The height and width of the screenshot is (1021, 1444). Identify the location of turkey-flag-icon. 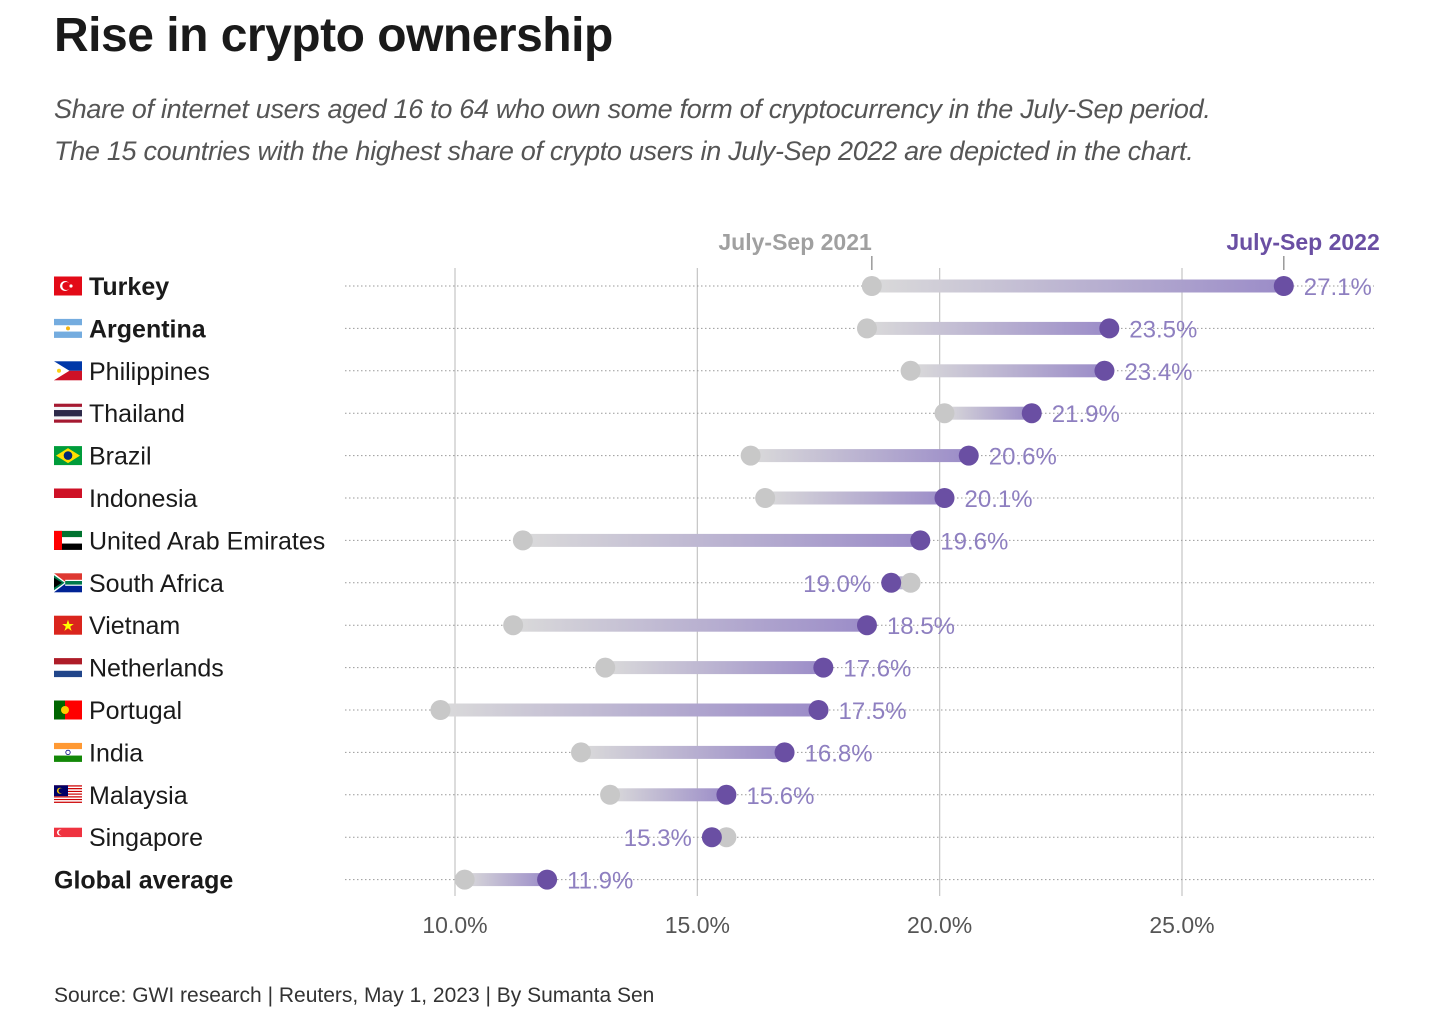
(68, 286).